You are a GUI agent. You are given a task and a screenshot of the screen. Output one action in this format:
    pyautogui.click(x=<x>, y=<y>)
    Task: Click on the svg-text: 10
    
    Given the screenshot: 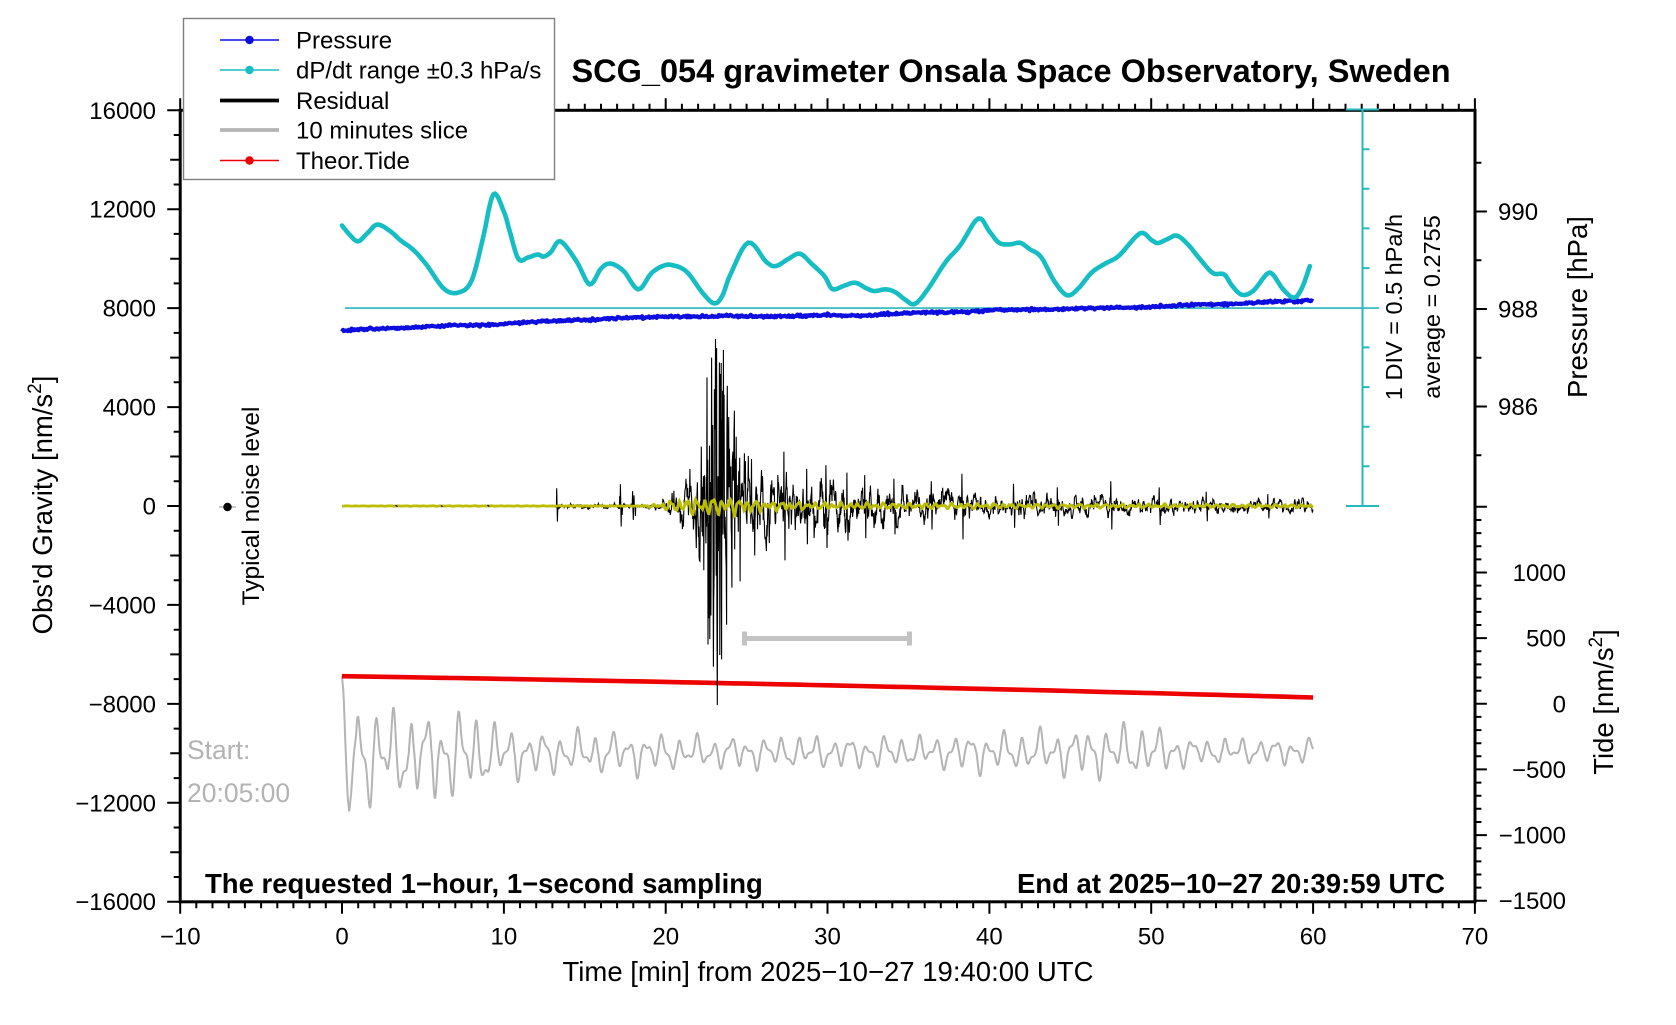 What is the action you would take?
    pyautogui.click(x=504, y=937)
    